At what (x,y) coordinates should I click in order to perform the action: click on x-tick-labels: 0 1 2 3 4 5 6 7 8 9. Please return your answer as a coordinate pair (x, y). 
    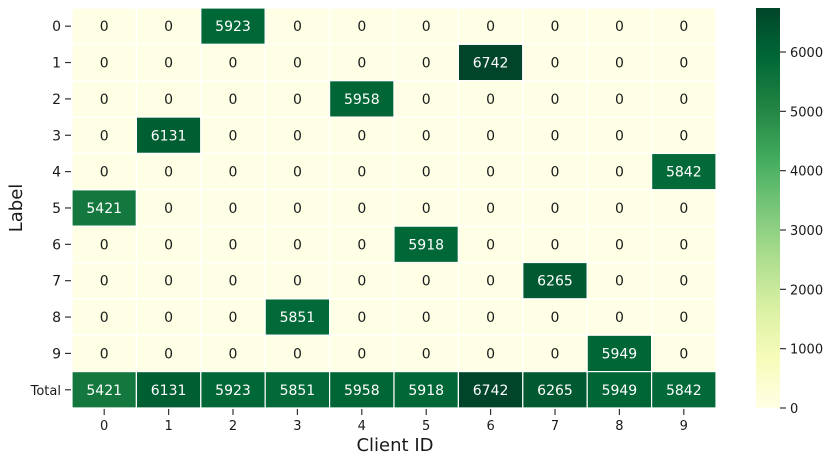
    Looking at the image, I should click on (394, 421).